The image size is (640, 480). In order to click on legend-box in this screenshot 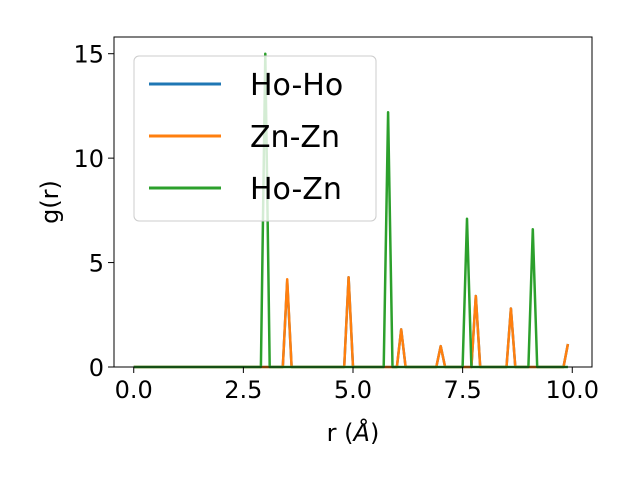, I will do `click(255, 138)`.